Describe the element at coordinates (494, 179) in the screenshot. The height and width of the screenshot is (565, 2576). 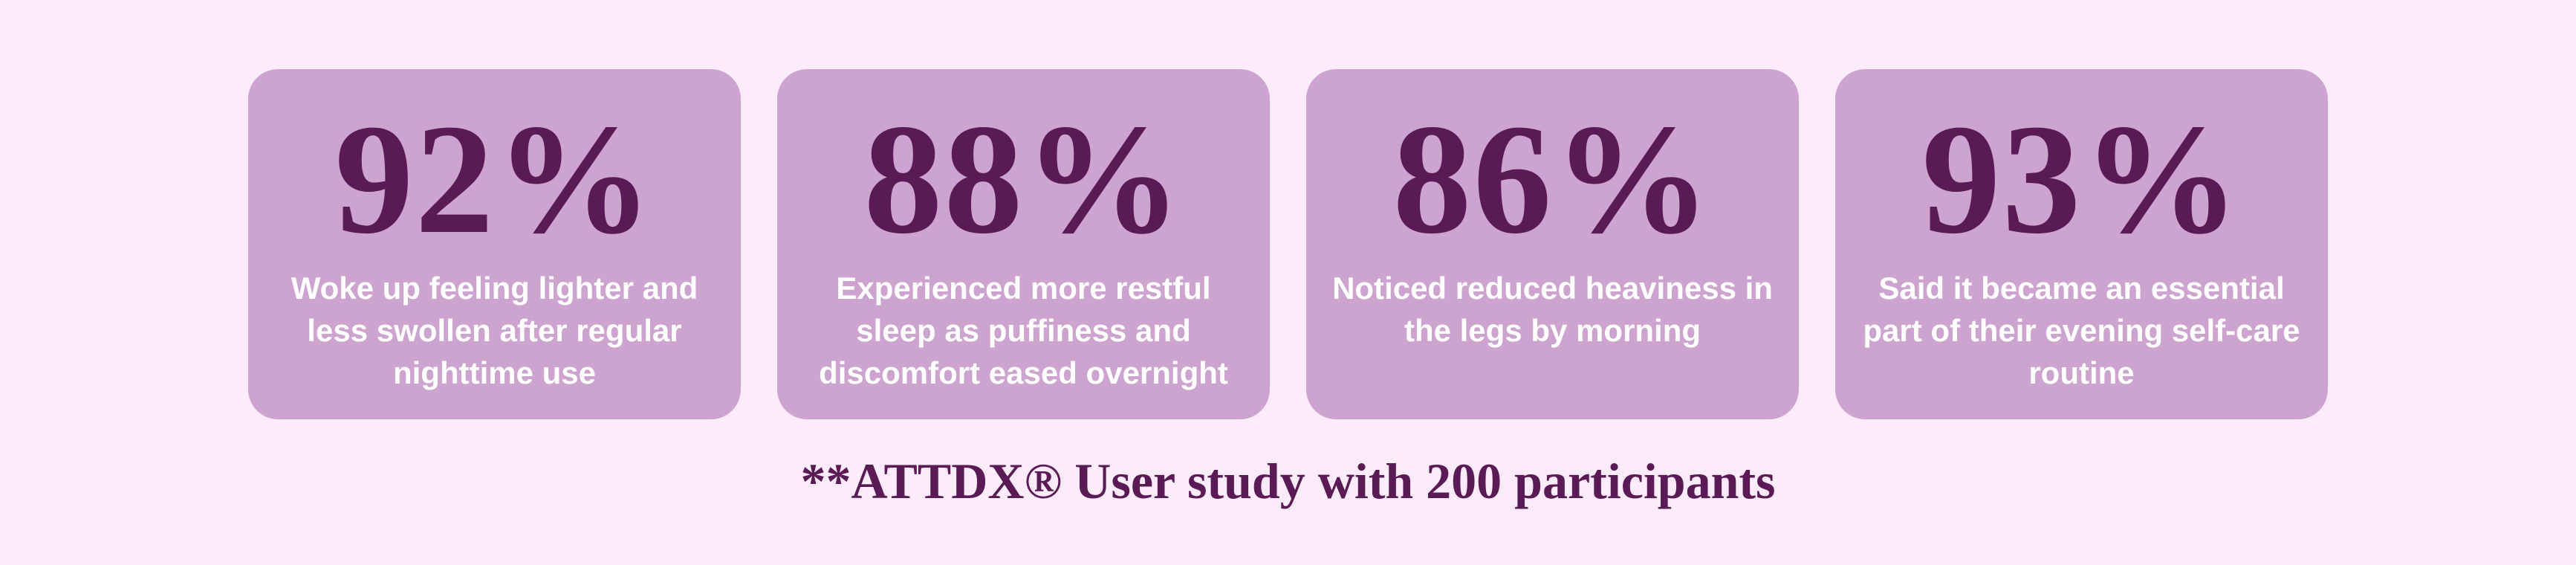
I see `stat-value: 92%` at that location.